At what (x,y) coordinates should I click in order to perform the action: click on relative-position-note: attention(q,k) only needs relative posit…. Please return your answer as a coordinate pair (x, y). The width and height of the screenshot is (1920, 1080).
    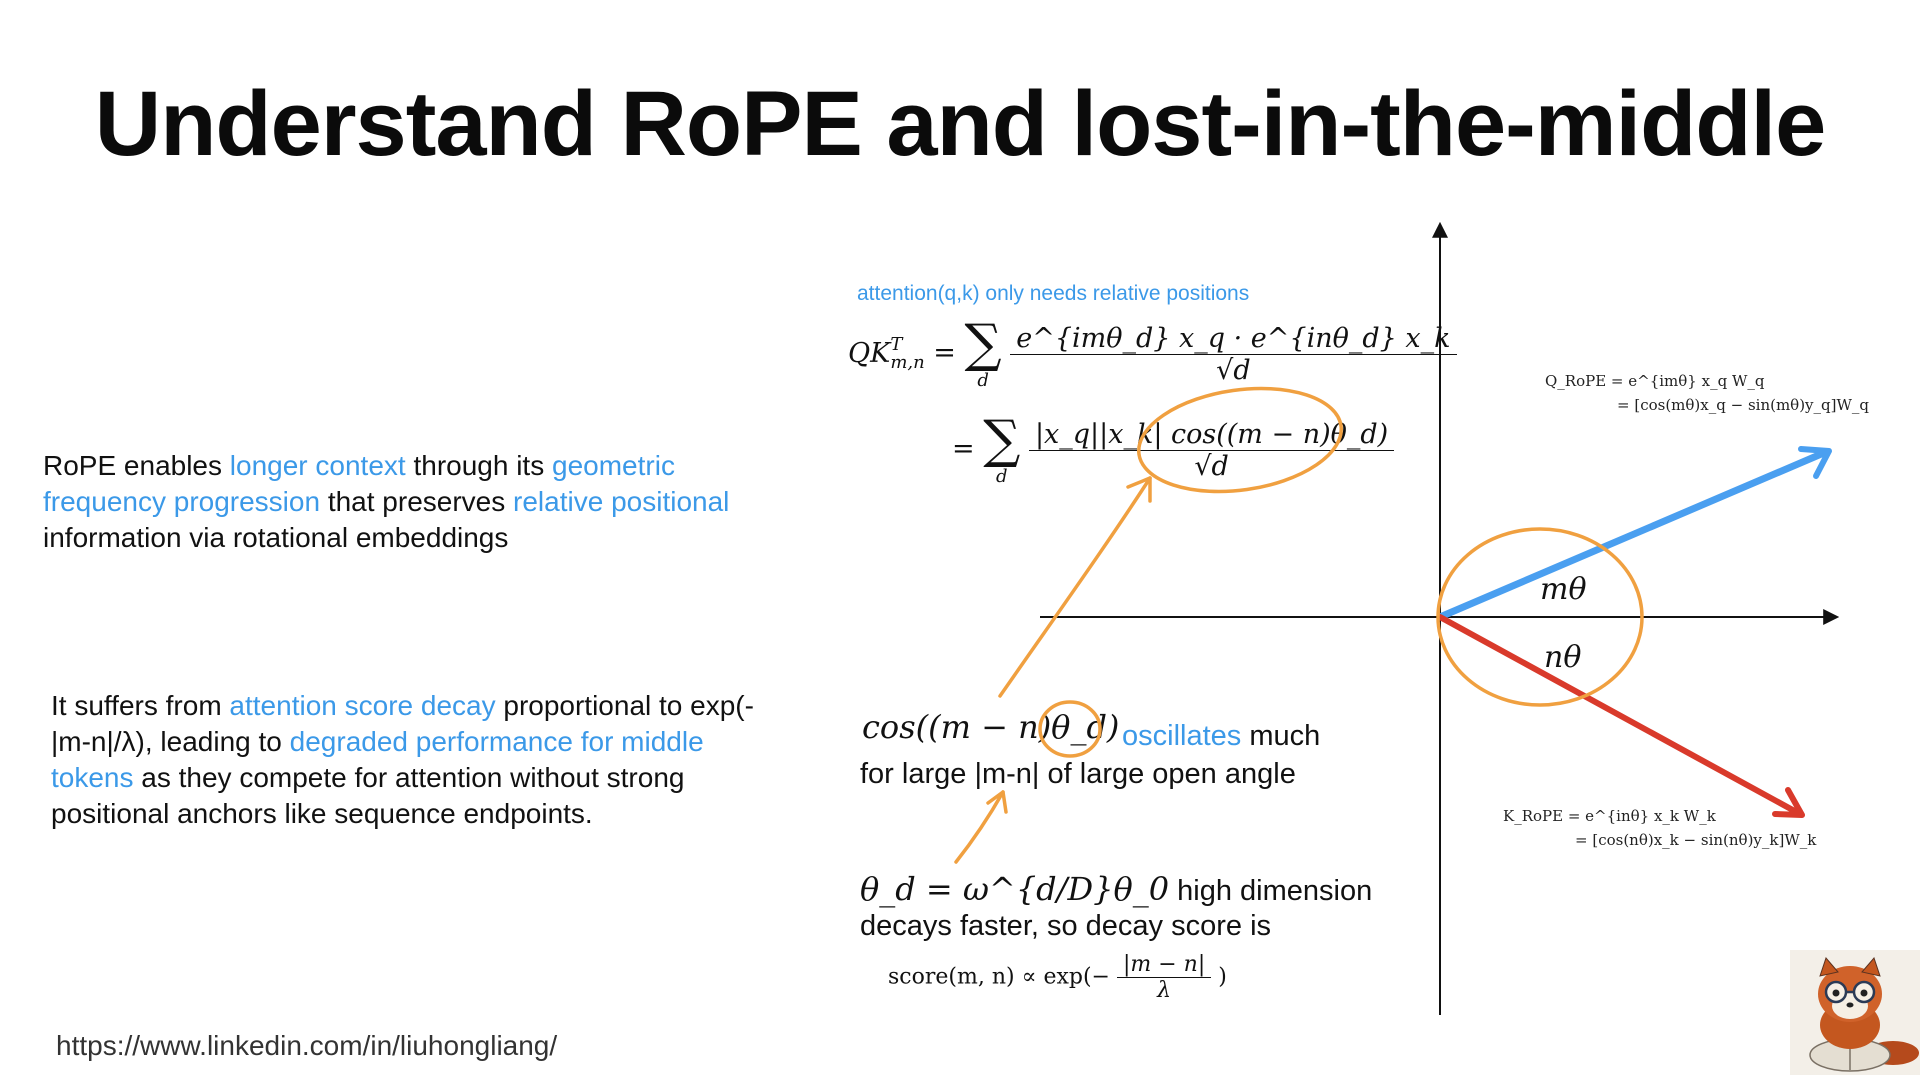
    Looking at the image, I should click on (1053, 293).